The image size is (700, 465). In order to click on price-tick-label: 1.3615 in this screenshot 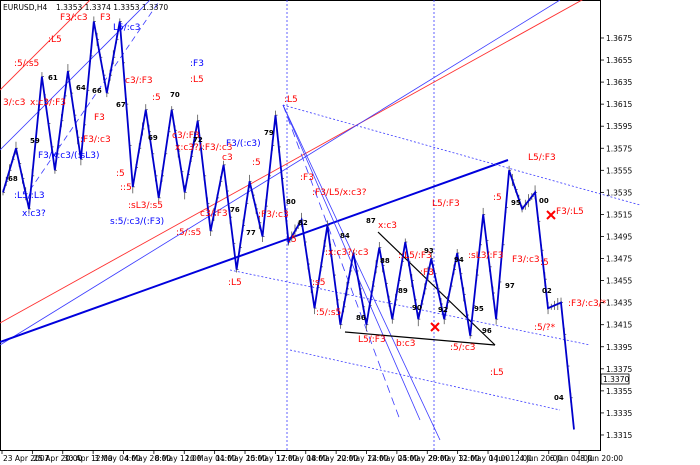, I will do `click(619, 104)`.